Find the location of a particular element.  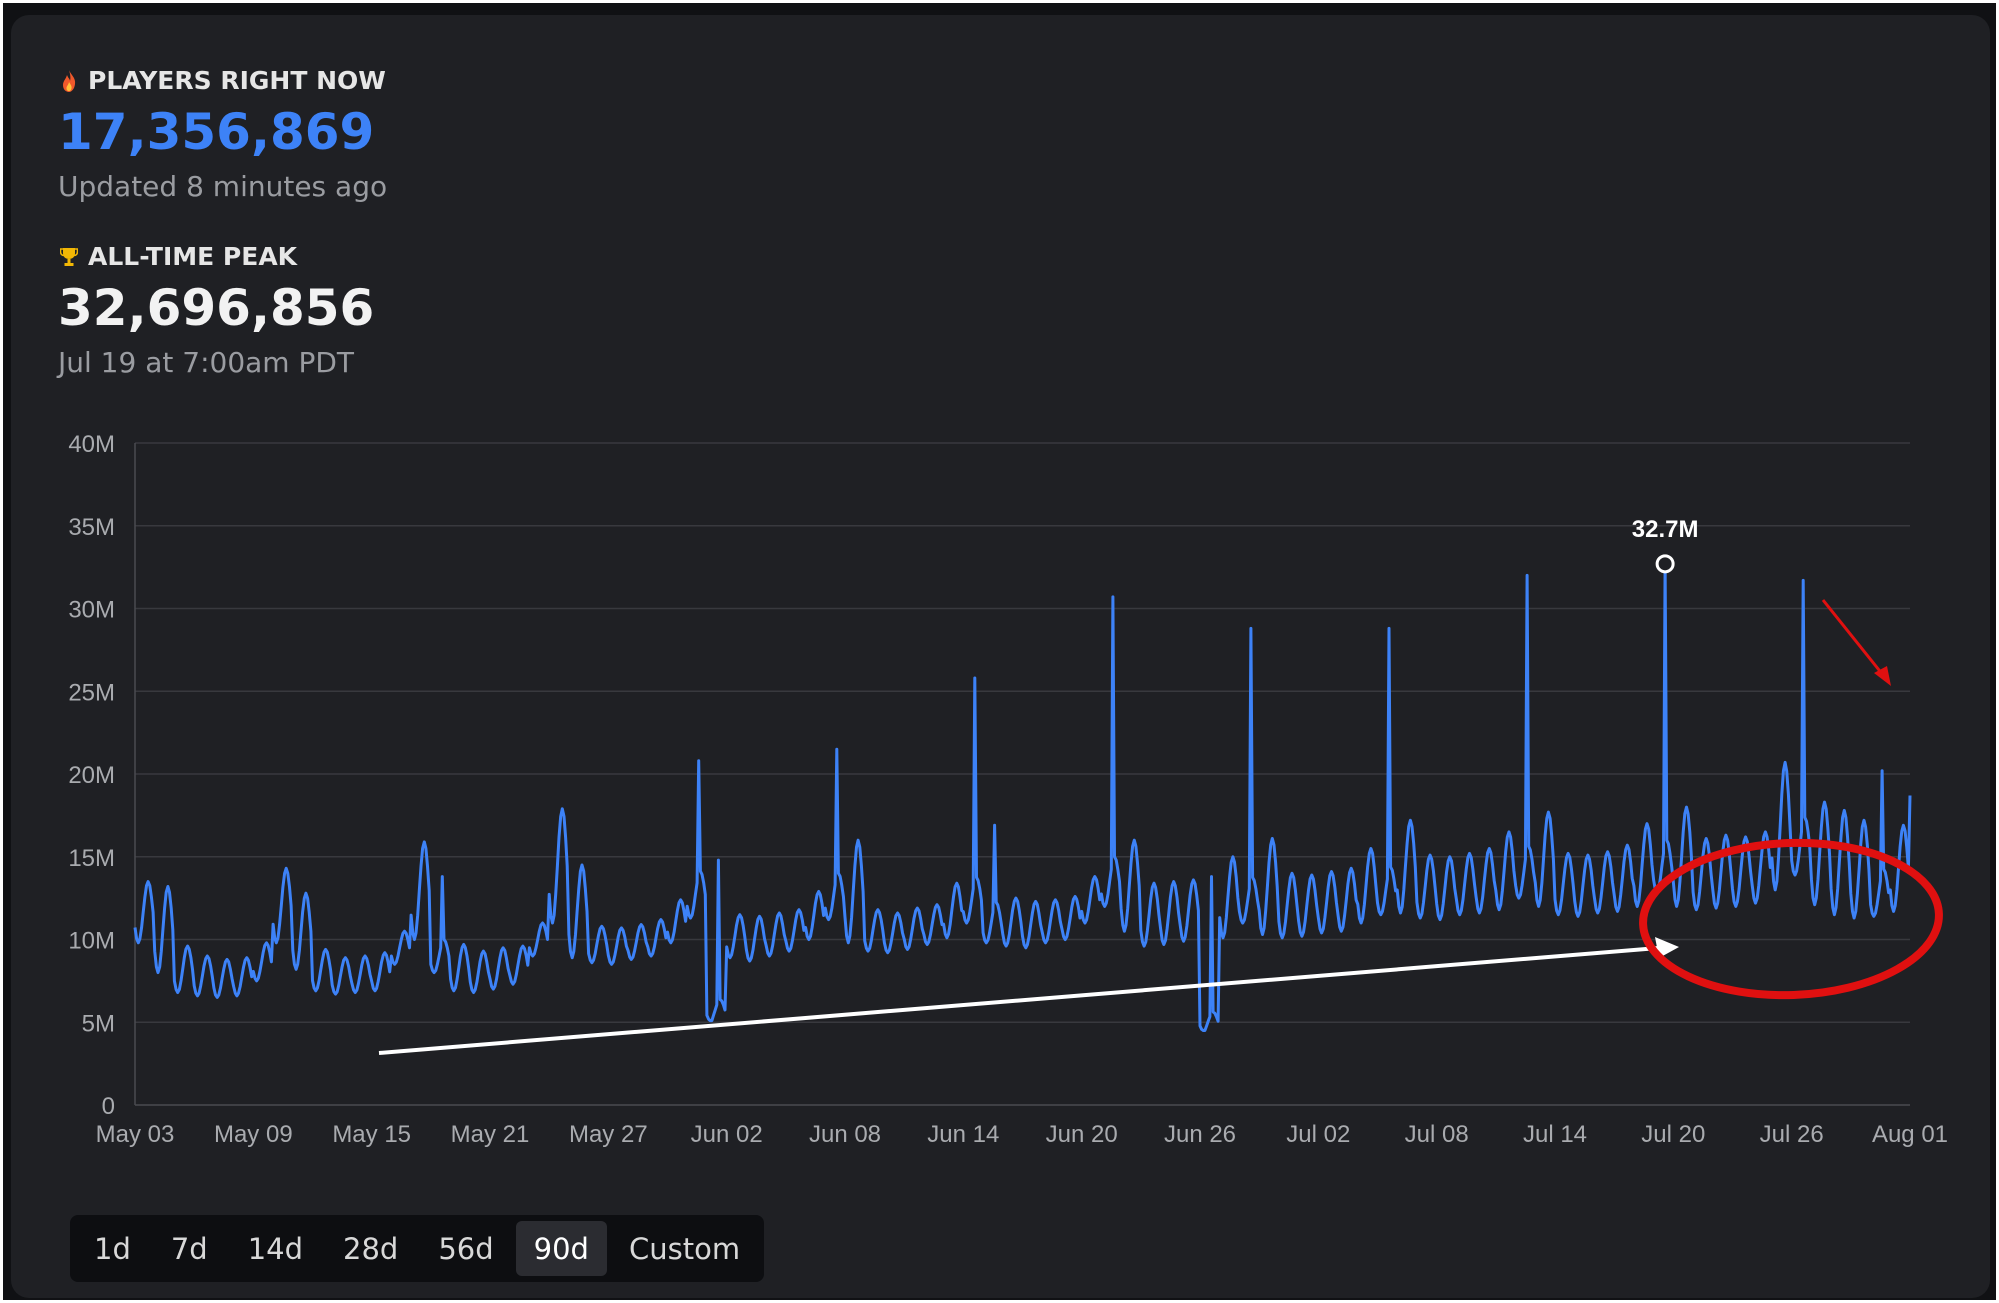

y-tick-label: 5M is located at coordinates (98, 1023).